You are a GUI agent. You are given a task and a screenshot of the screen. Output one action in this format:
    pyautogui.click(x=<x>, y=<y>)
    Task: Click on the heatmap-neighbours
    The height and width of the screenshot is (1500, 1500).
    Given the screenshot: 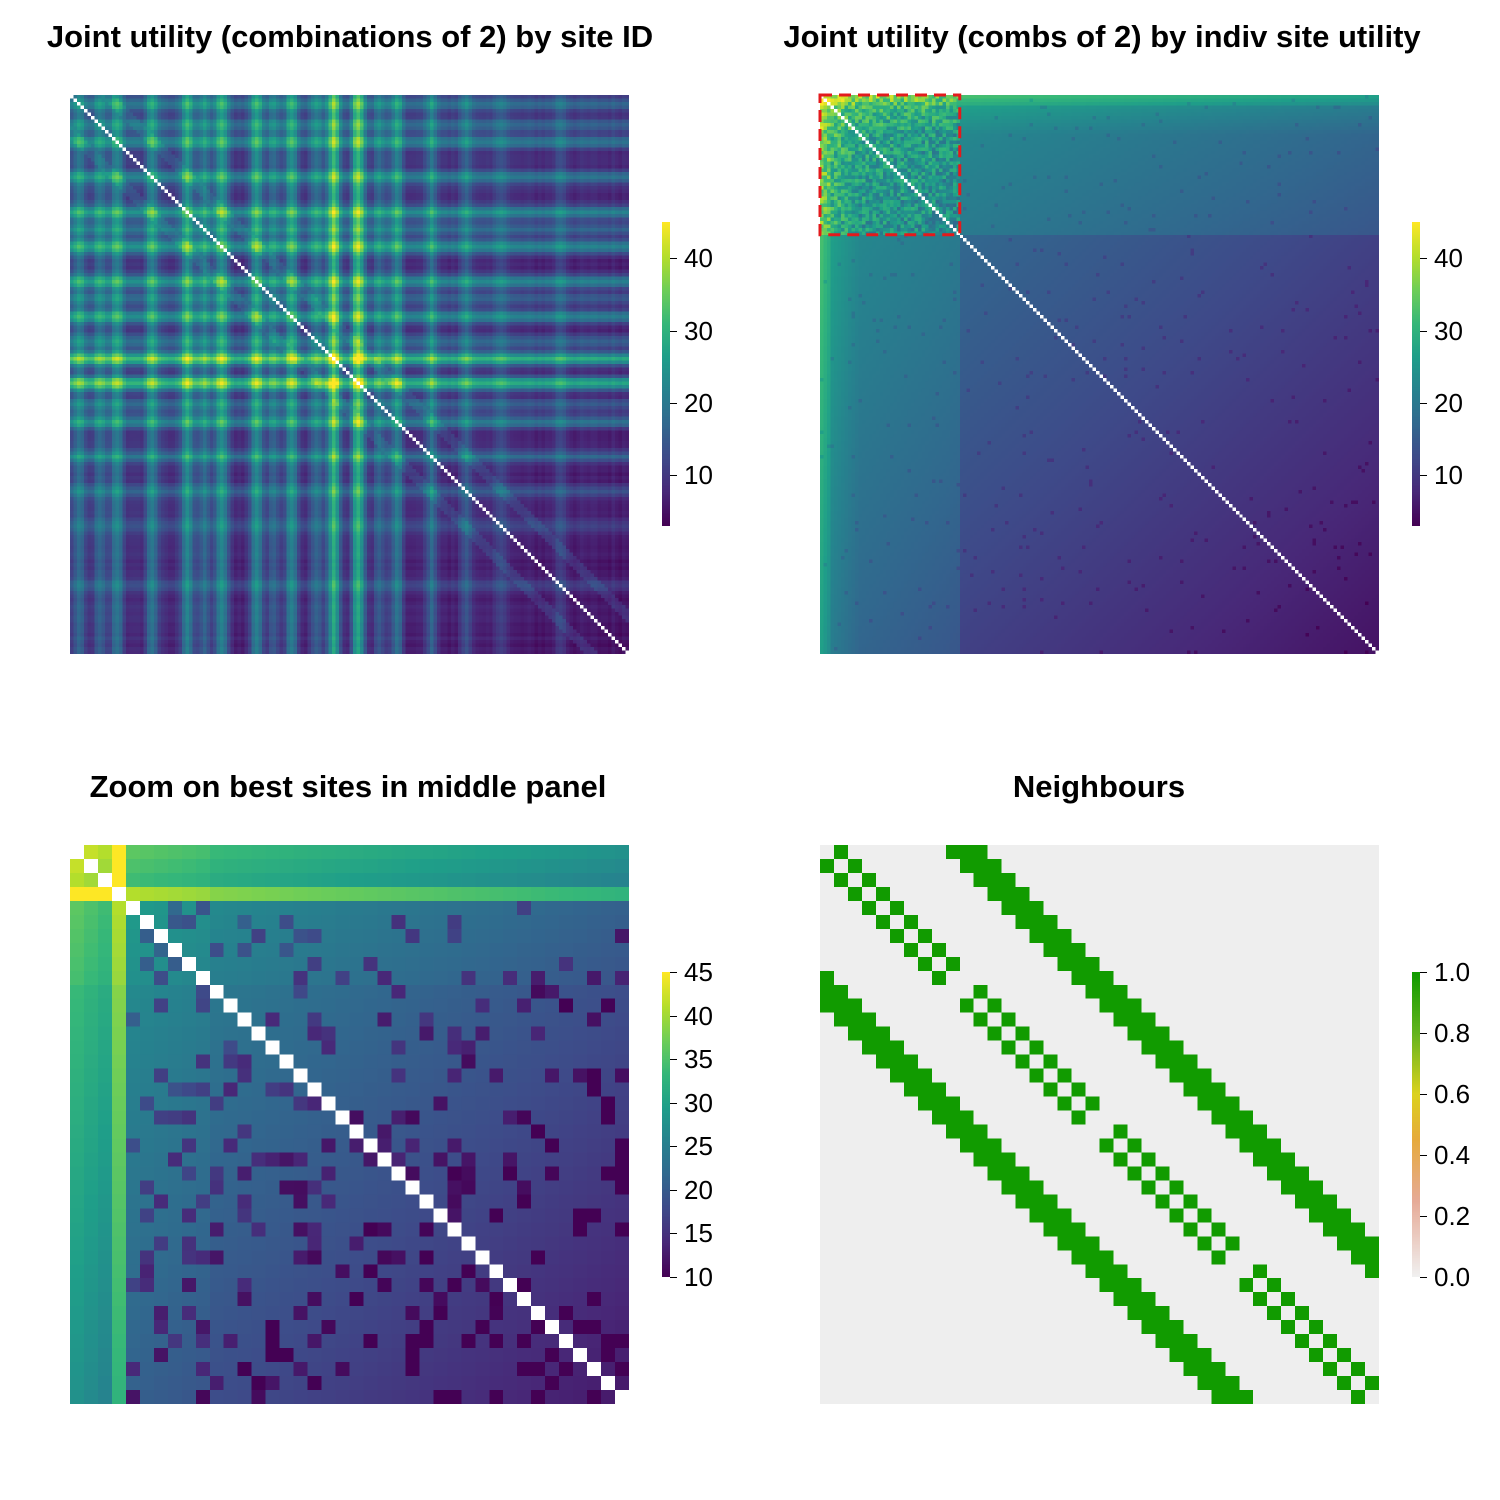 What is the action you would take?
    pyautogui.click(x=1099, y=1124)
    